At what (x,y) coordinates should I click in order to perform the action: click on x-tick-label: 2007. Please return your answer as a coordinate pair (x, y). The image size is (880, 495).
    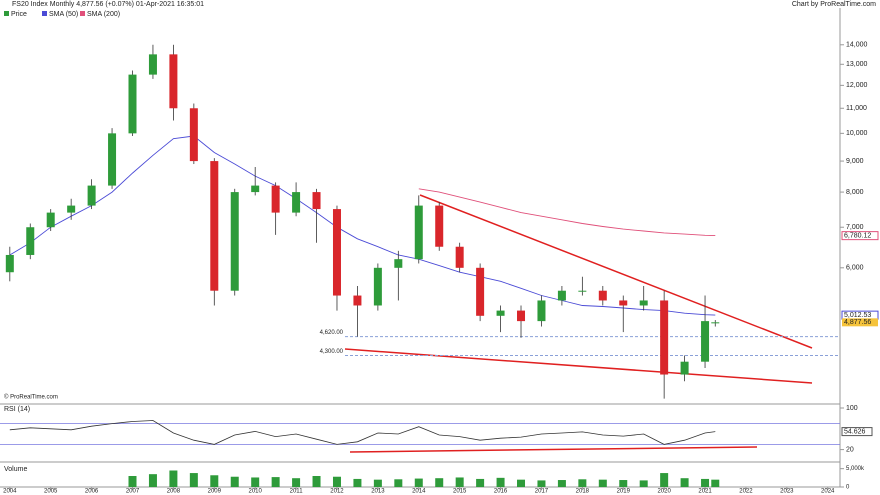
    Looking at the image, I should click on (133, 492).